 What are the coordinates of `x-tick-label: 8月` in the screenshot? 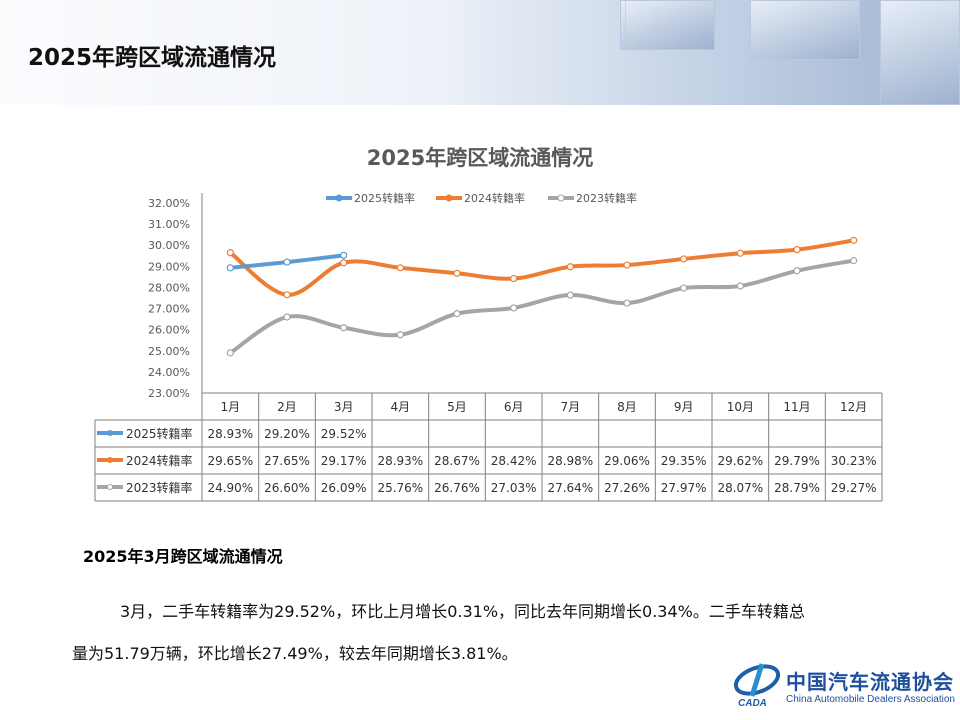 It's located at (627, 407).